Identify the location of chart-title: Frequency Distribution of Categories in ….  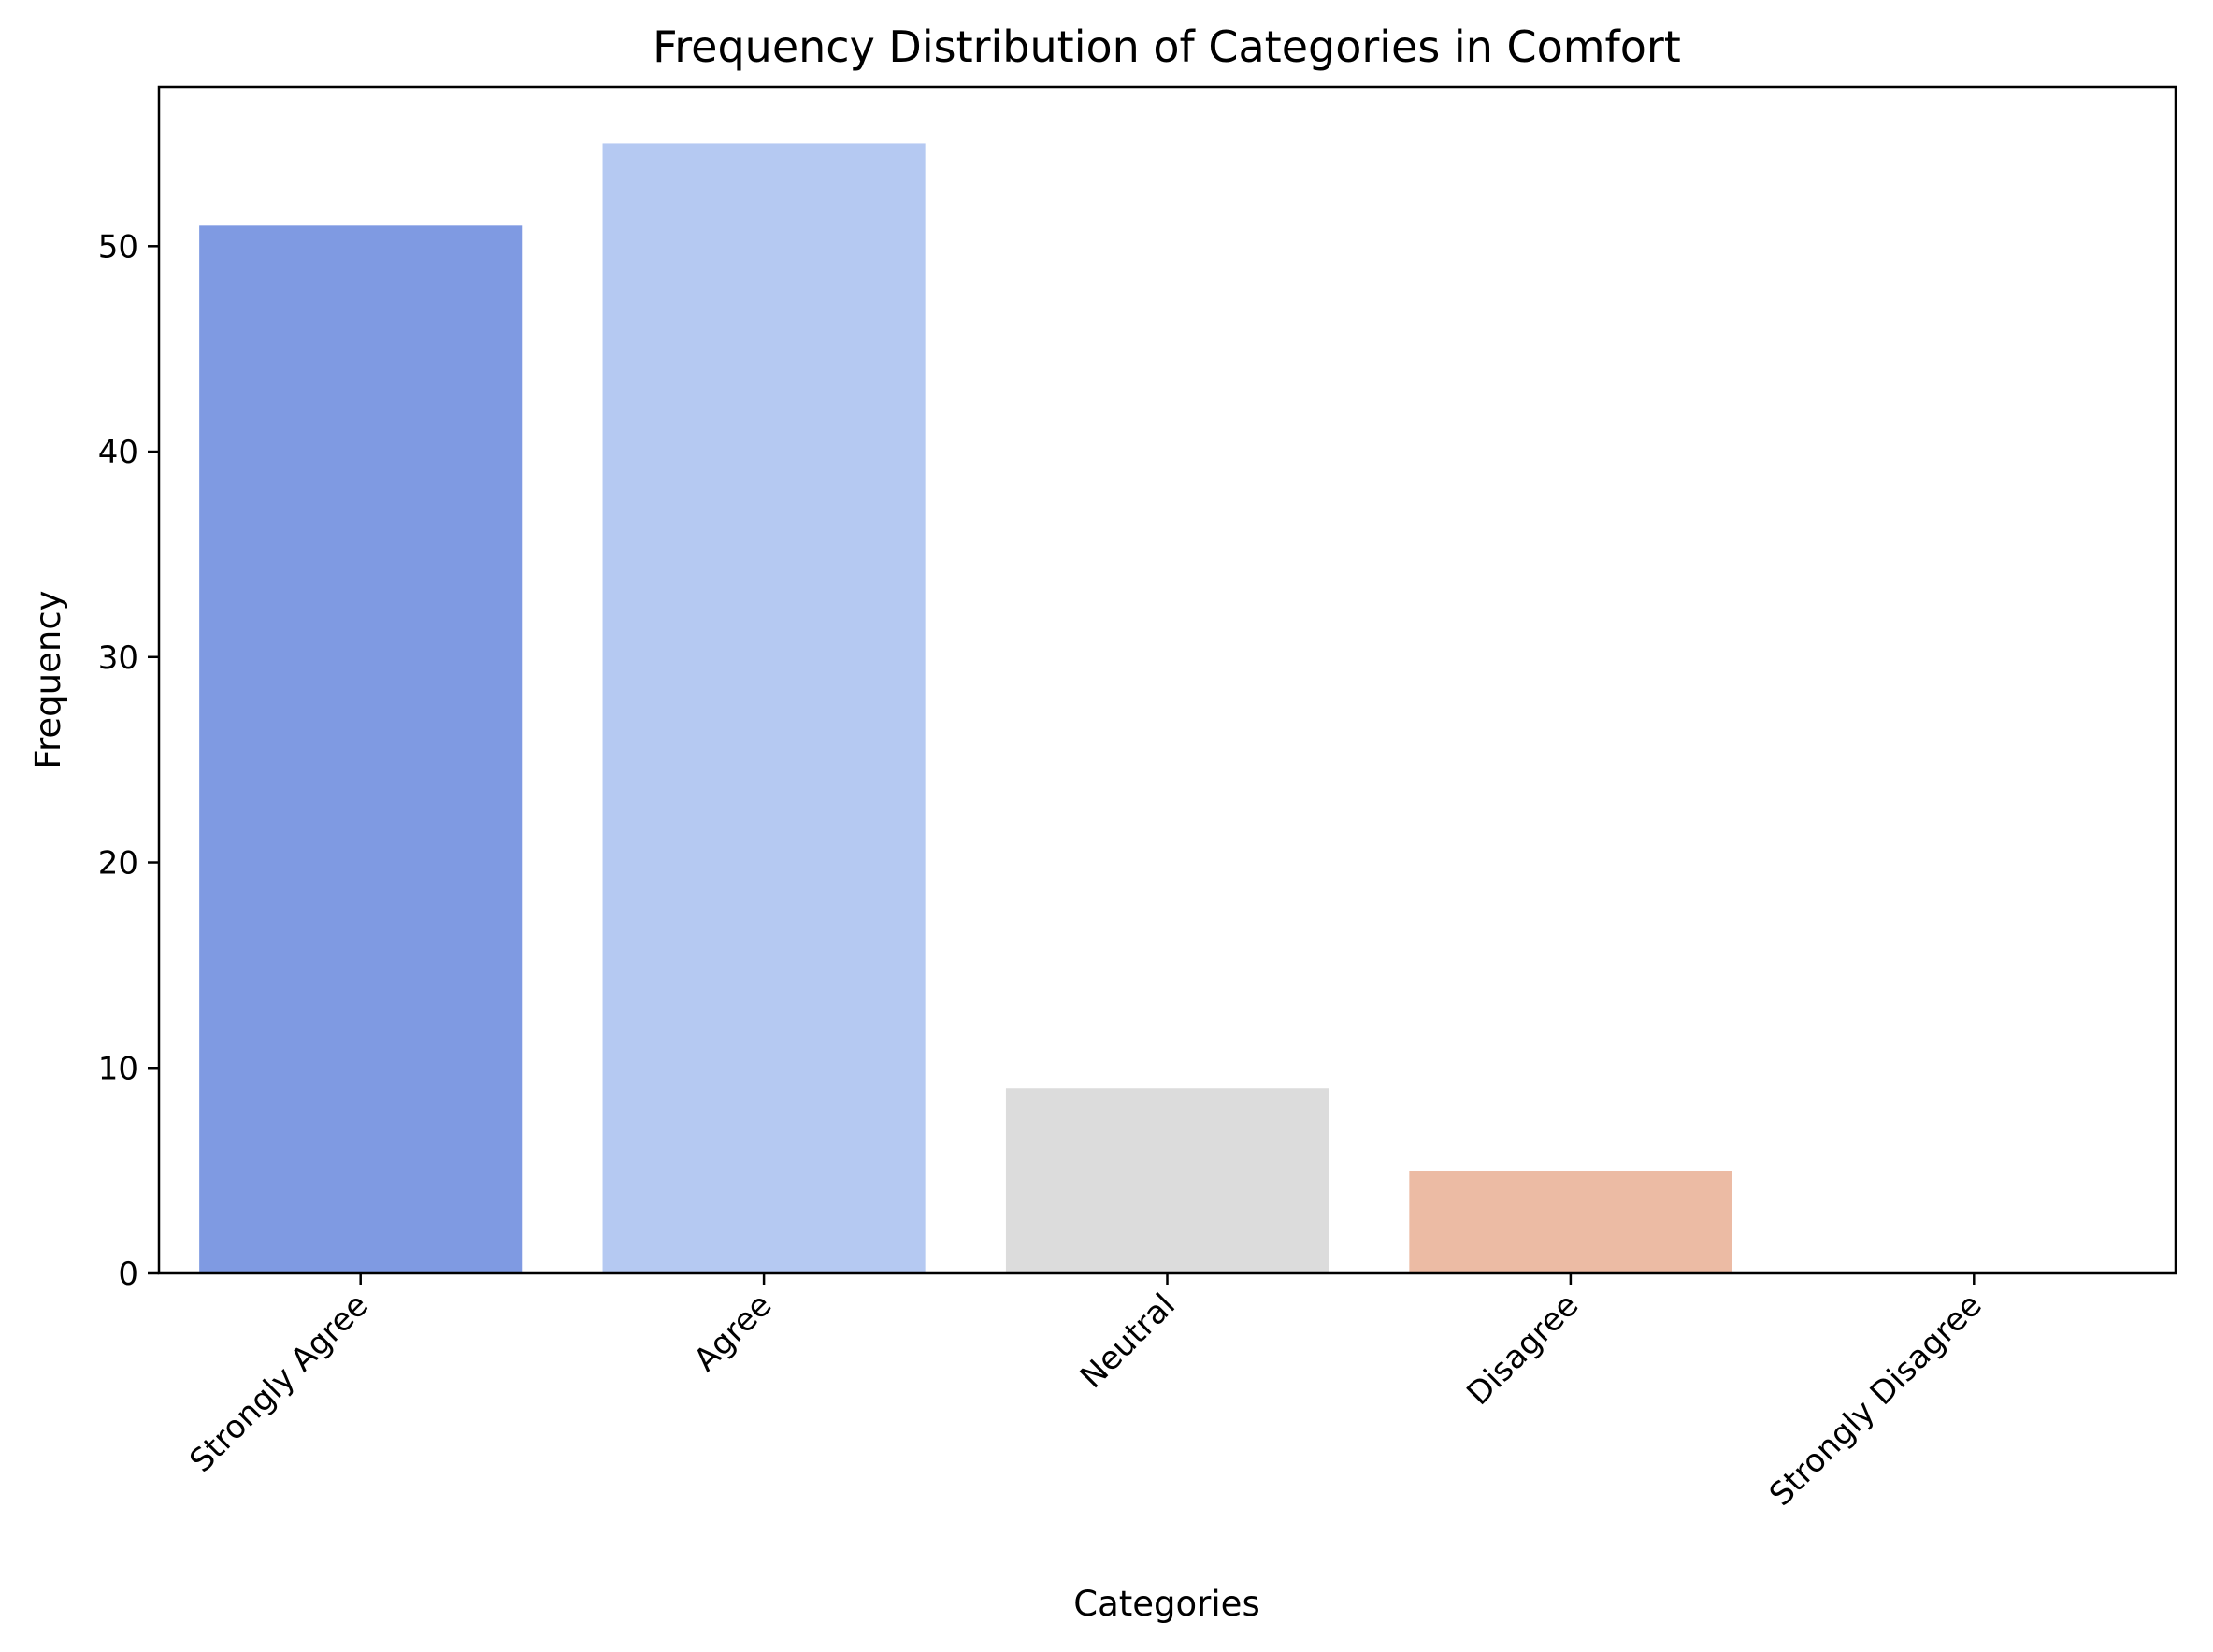
(1167, 47).